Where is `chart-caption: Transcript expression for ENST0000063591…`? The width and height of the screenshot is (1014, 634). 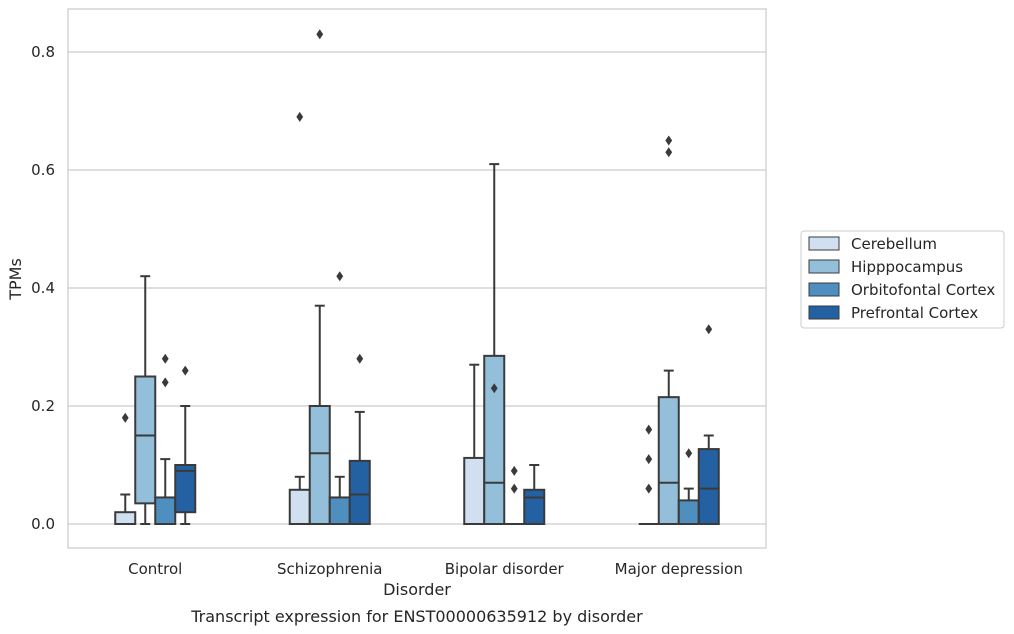 chart-caption: Transcript expression for ENST0000063591… is located at coordinates (416, 616).